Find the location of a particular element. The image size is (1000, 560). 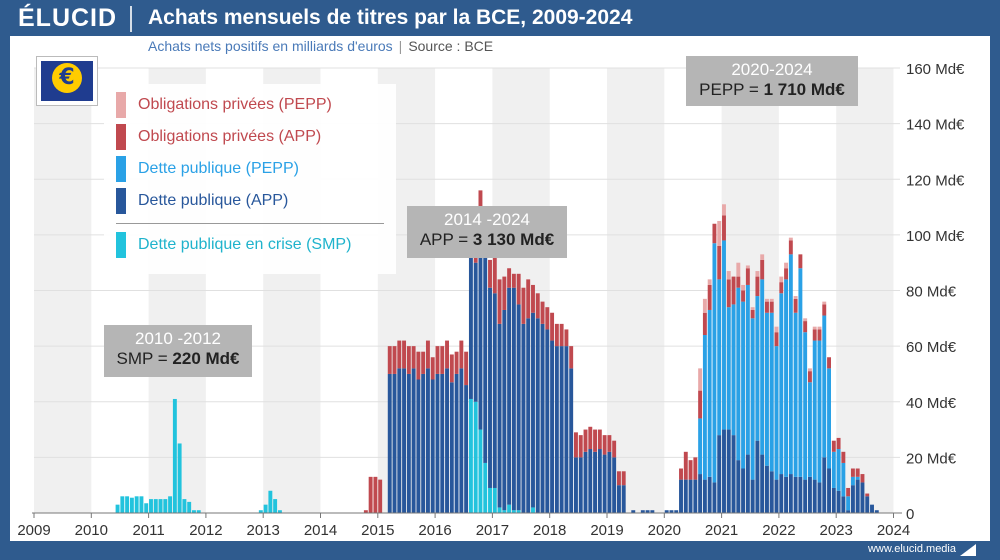

x-tick-label: 2023 is located at coordinates (836, 530).